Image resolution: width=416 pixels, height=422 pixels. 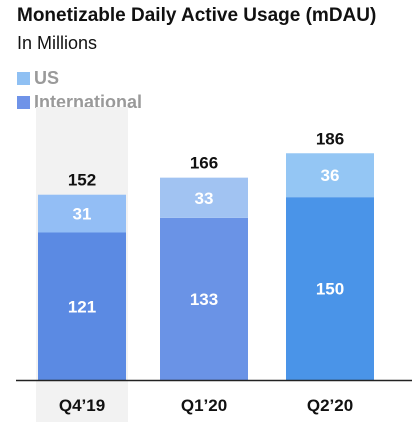 I want to click on data-label-international-2: 133, so click(x=204, y=299).